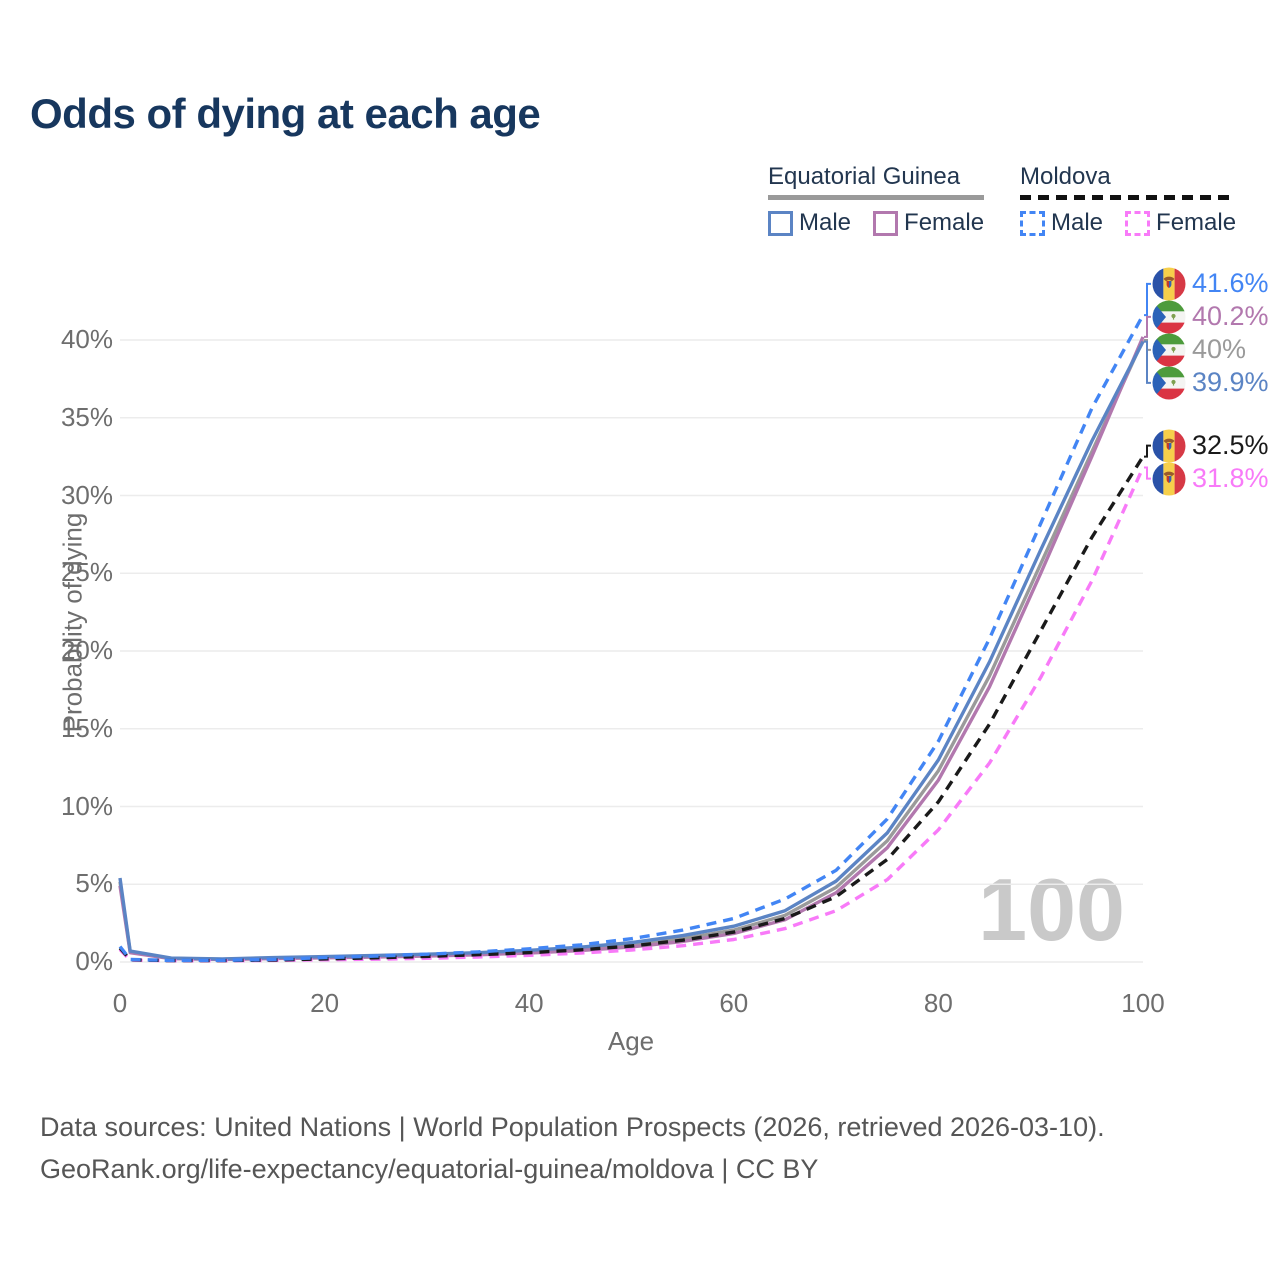  Describe the element at coordinates (1138, 223) in the screenshot. I see `dashed-pink-swatch-icon` at that location.